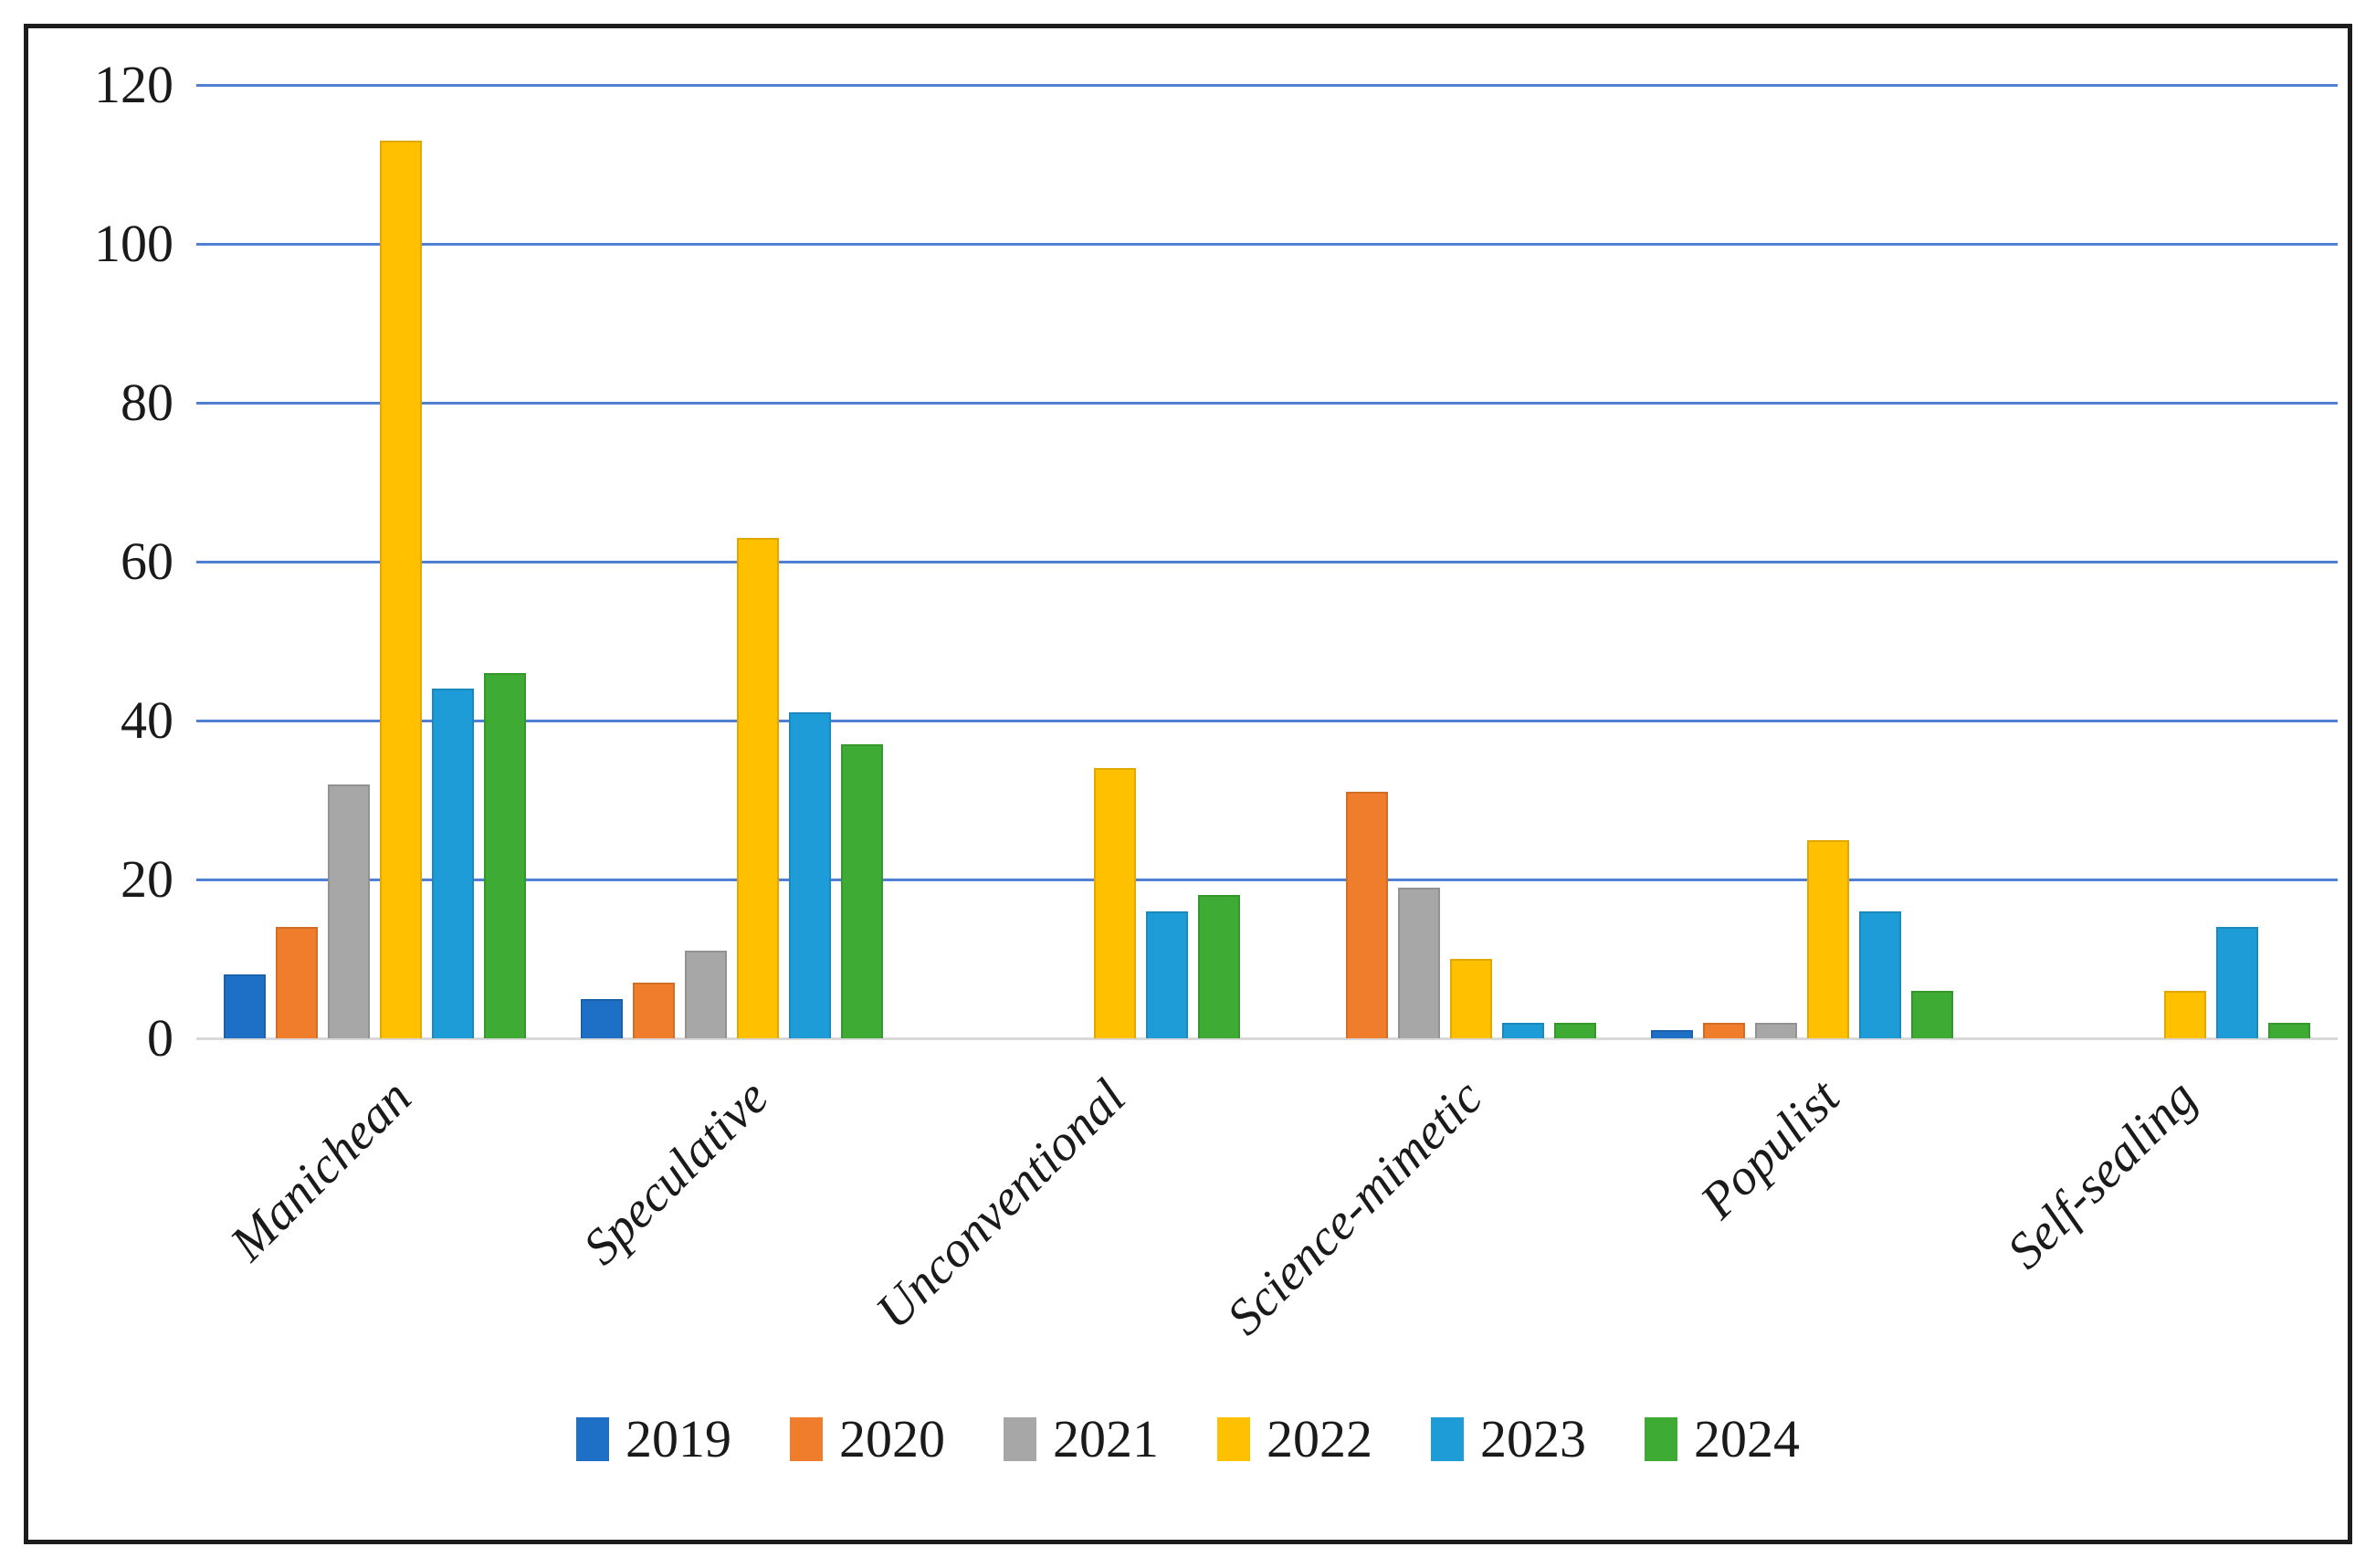 This screenshot has width=2376, height=1568. I want to click on y-axis-tick-label: 20, so click(147, 879).